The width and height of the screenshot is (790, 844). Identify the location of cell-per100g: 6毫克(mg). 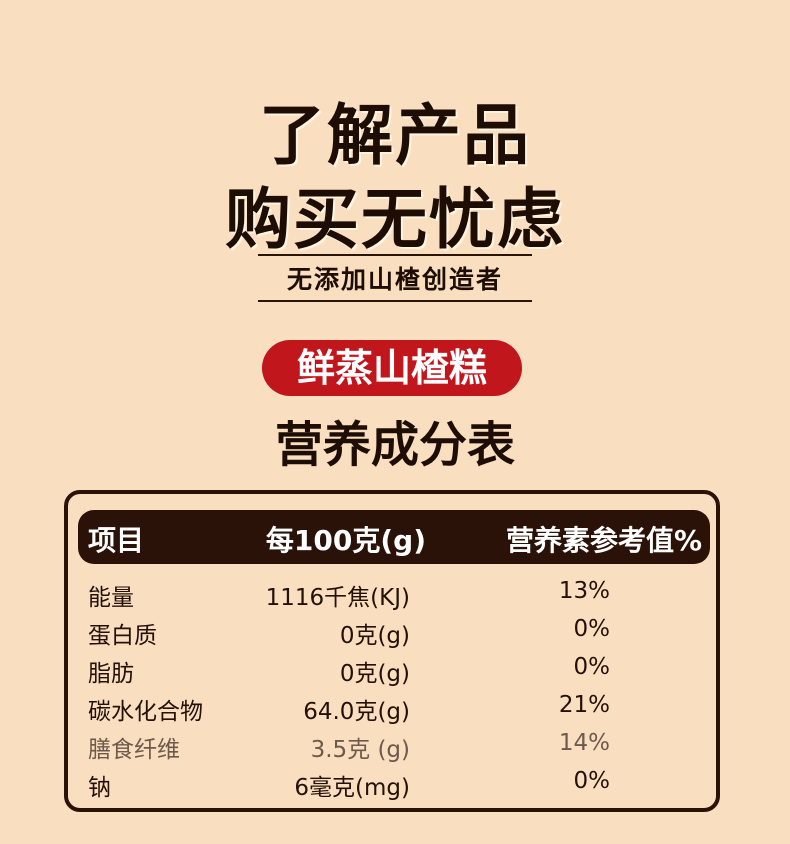
(352, 788).